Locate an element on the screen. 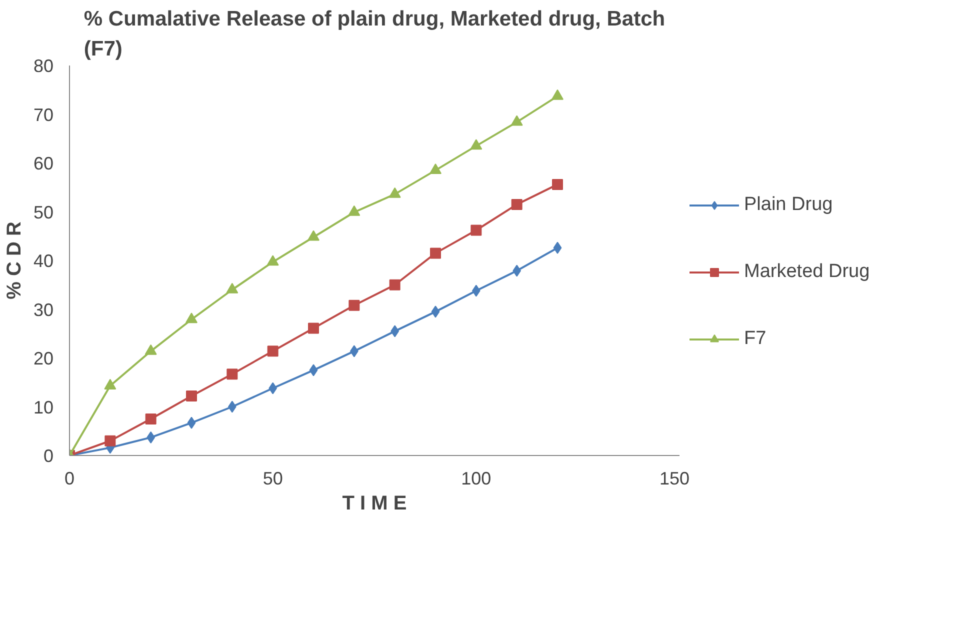  y-tick-label: 70 is located at coordinates (43, 114).